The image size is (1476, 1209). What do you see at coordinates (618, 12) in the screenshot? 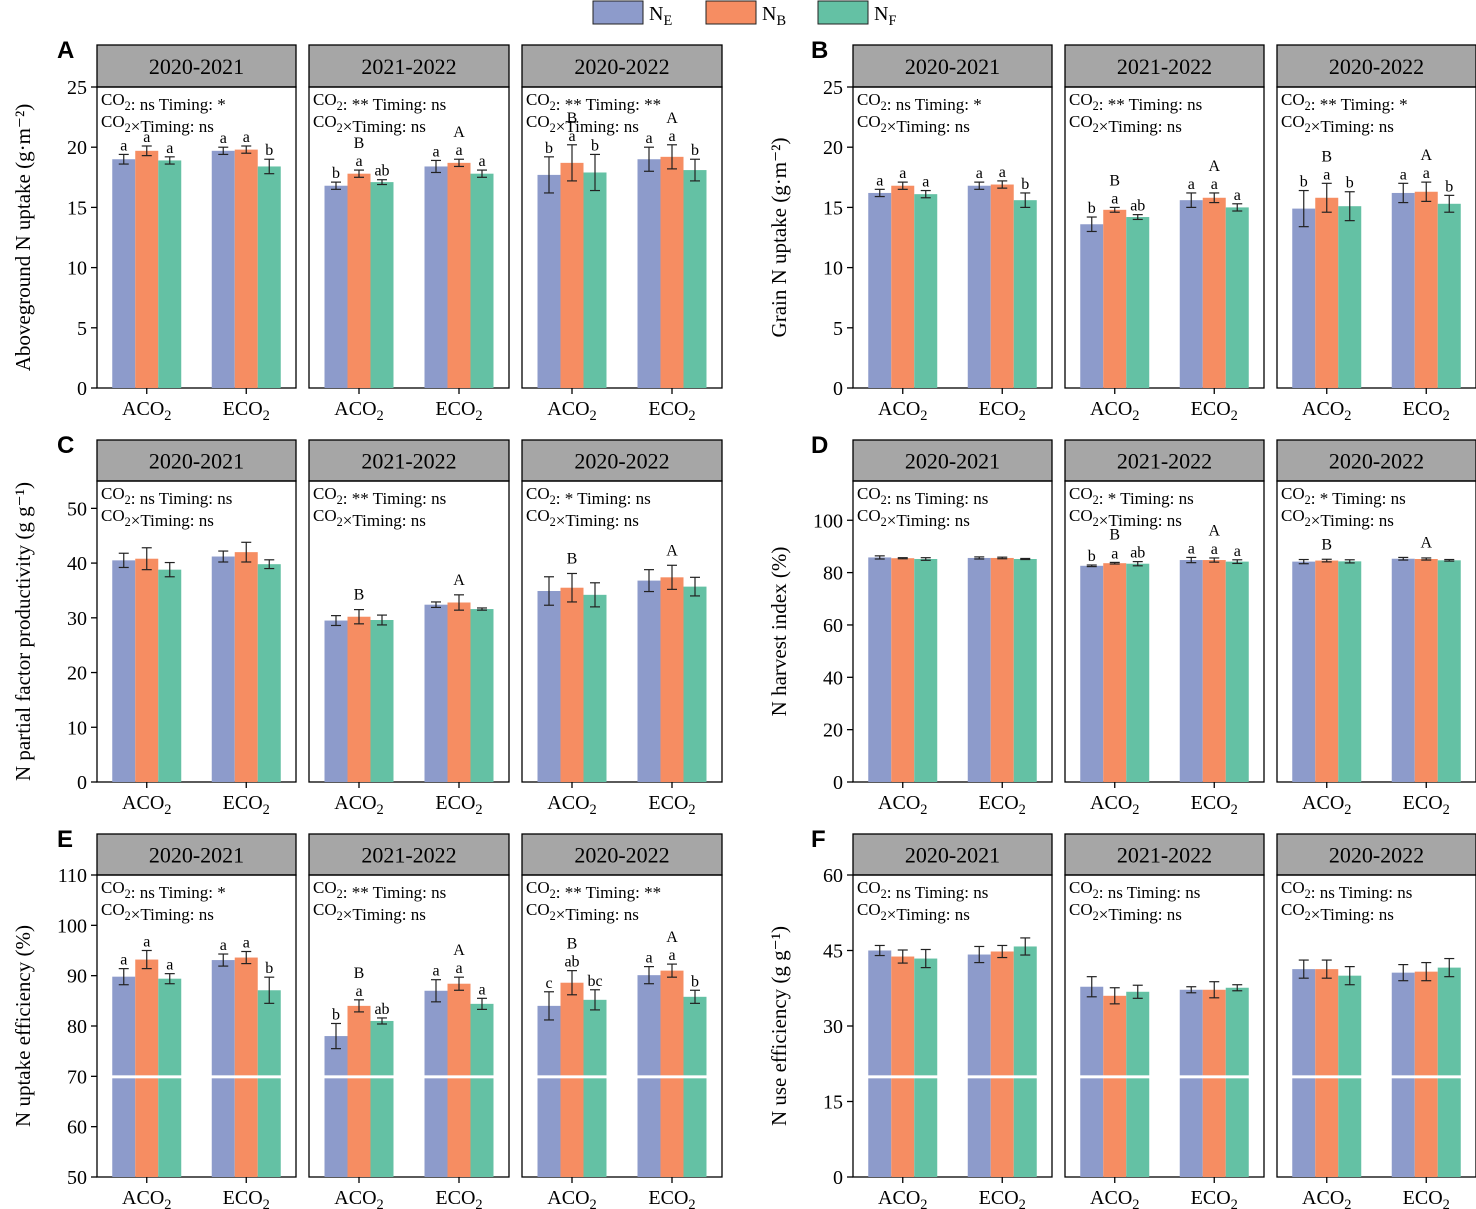
I see `legend-swatch-NE` at bounding box center [618, 12].